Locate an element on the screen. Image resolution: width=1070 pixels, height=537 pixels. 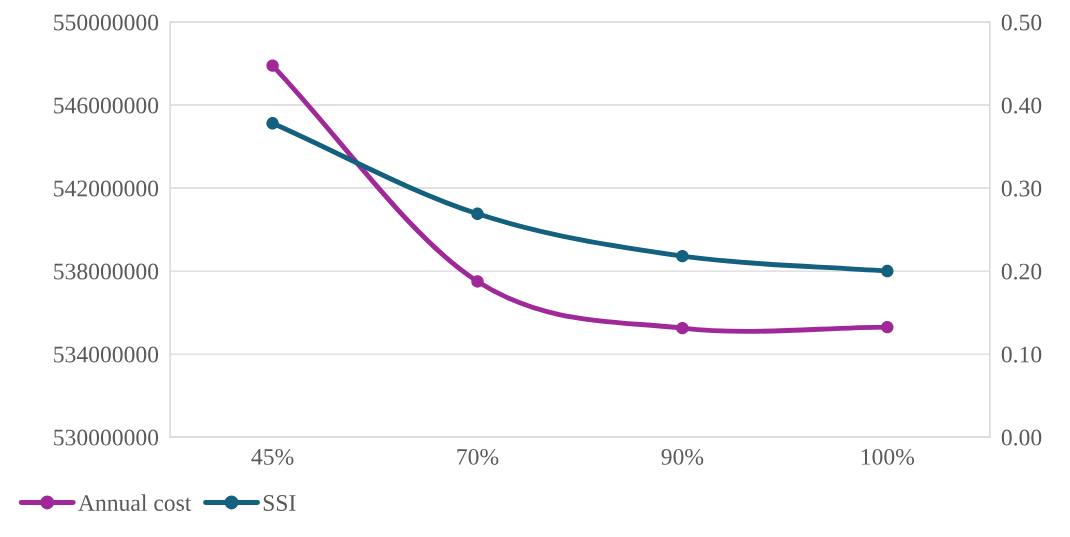
y-tick-label: 538000000 is located at coordinates (106, 271).